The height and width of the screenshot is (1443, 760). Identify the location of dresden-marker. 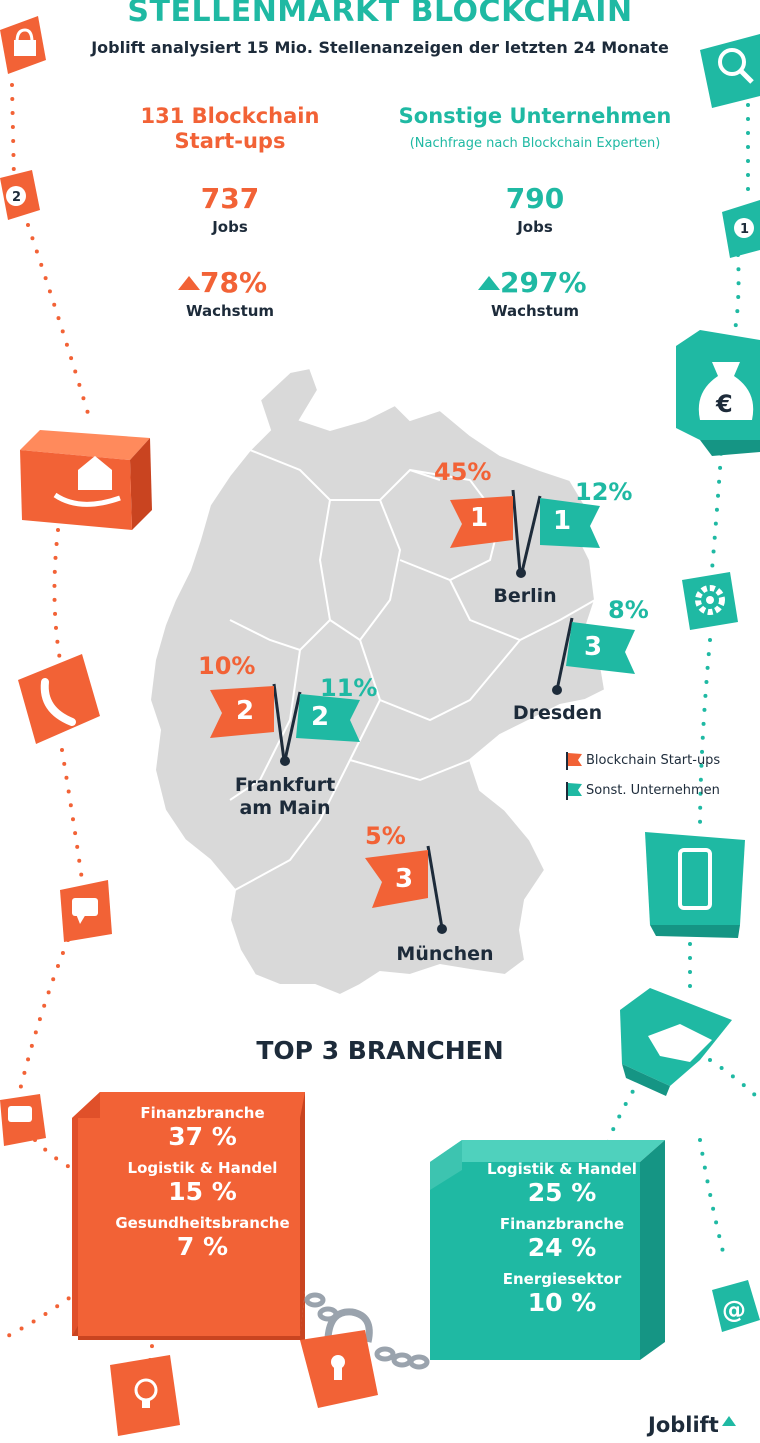
(593, 656).